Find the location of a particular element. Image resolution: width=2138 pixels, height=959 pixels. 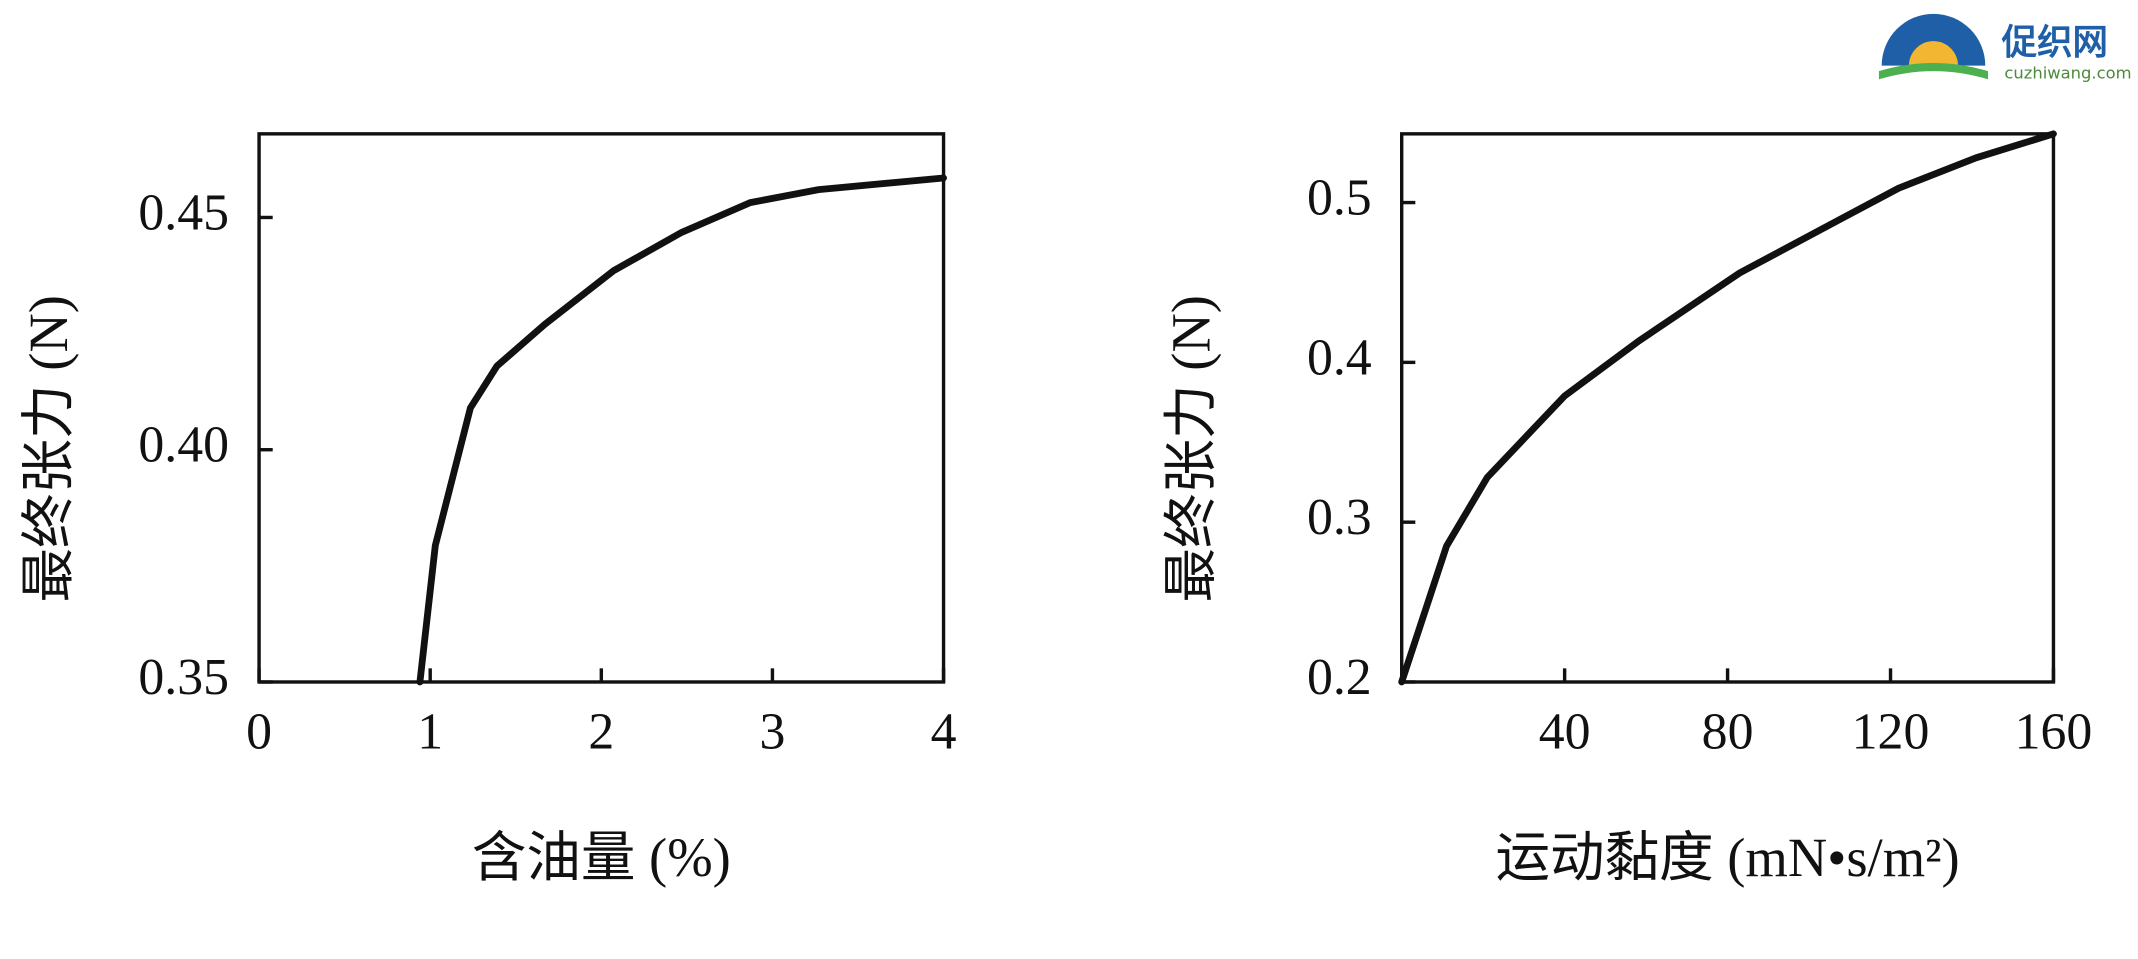

y-tick-label: 0.45 is located at coordinates (183, 212).